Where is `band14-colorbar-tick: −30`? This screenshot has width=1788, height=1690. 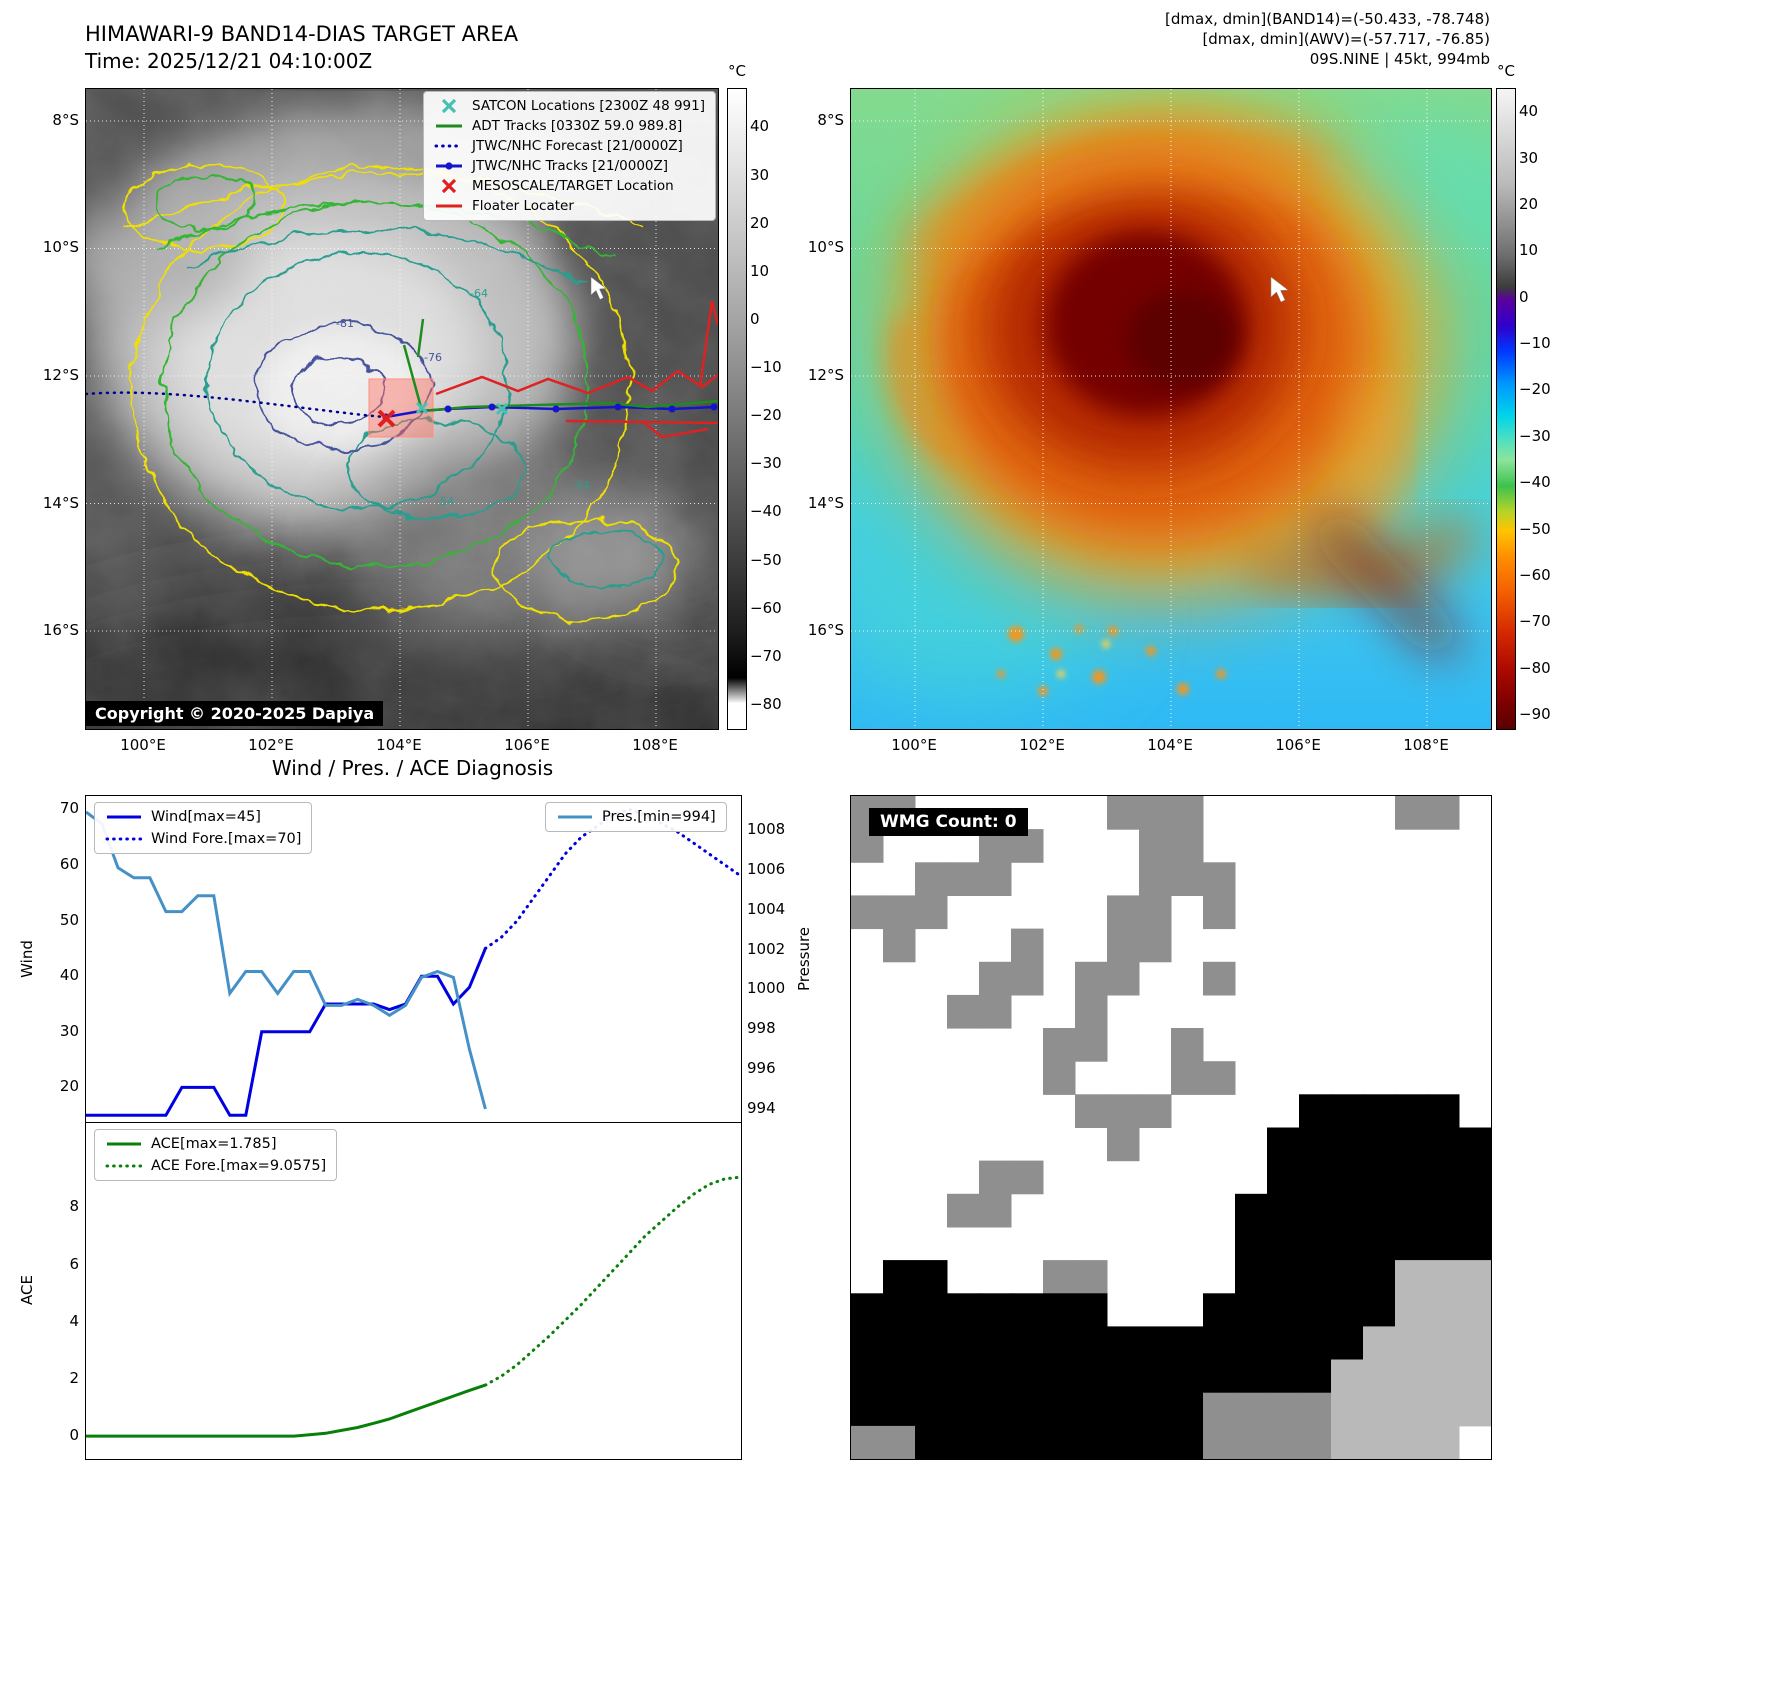 band14-colorbar-tick: −30 is located at coordinates (766, 463).